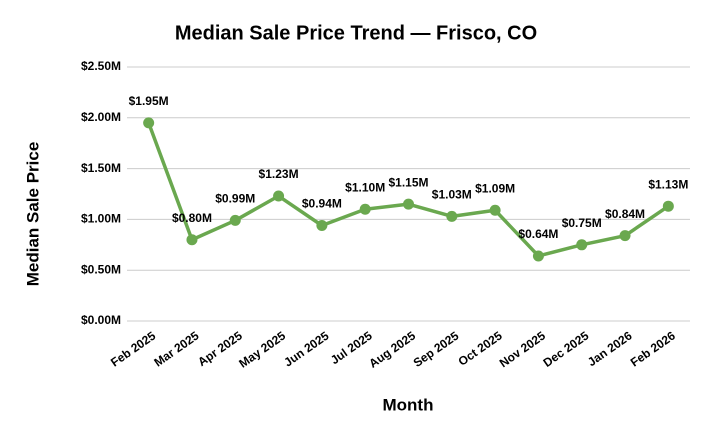 This screenshot has height=439, width=712. Describe the element at coordinates (566, 349) in the screenshot. I see `x-tick-label: Dec 2025` at that location.